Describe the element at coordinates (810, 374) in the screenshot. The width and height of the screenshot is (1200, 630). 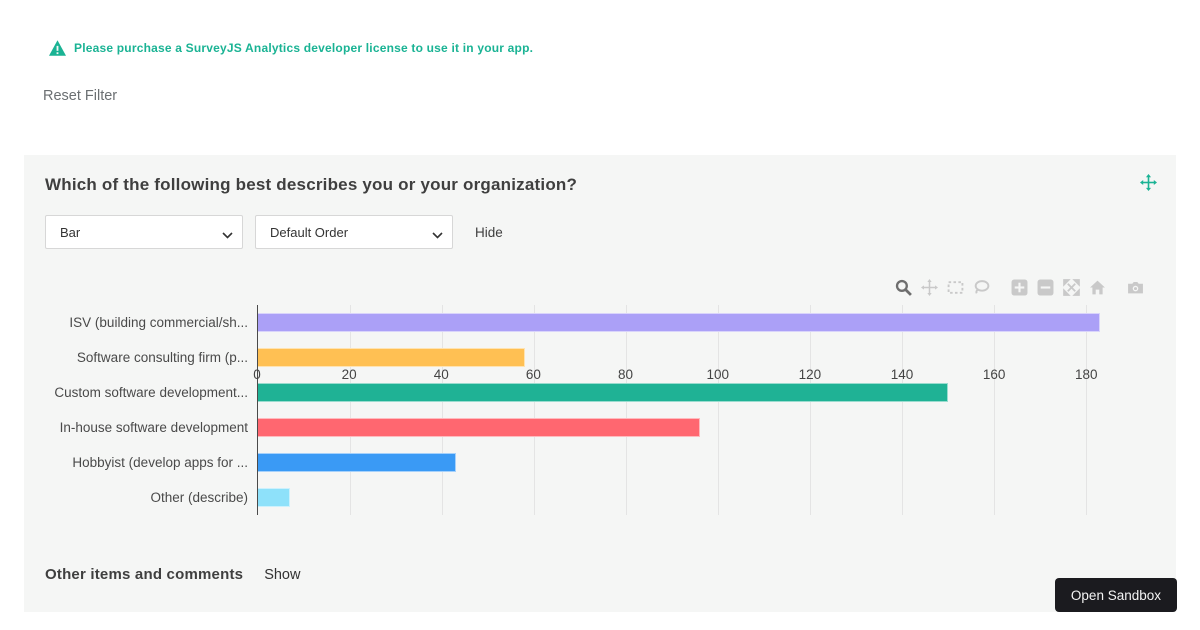
I see `x-tick-label: 120` at that location.